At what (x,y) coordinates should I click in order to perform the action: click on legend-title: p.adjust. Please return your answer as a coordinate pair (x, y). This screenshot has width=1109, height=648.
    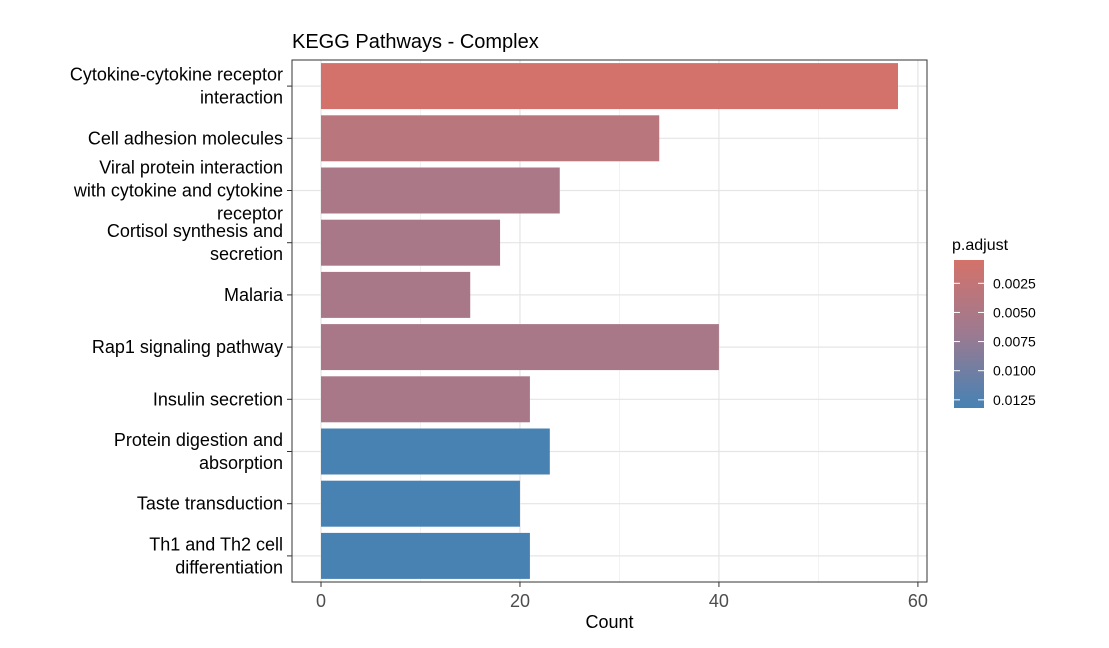
    Looking at the image, I should click on (980, 245).